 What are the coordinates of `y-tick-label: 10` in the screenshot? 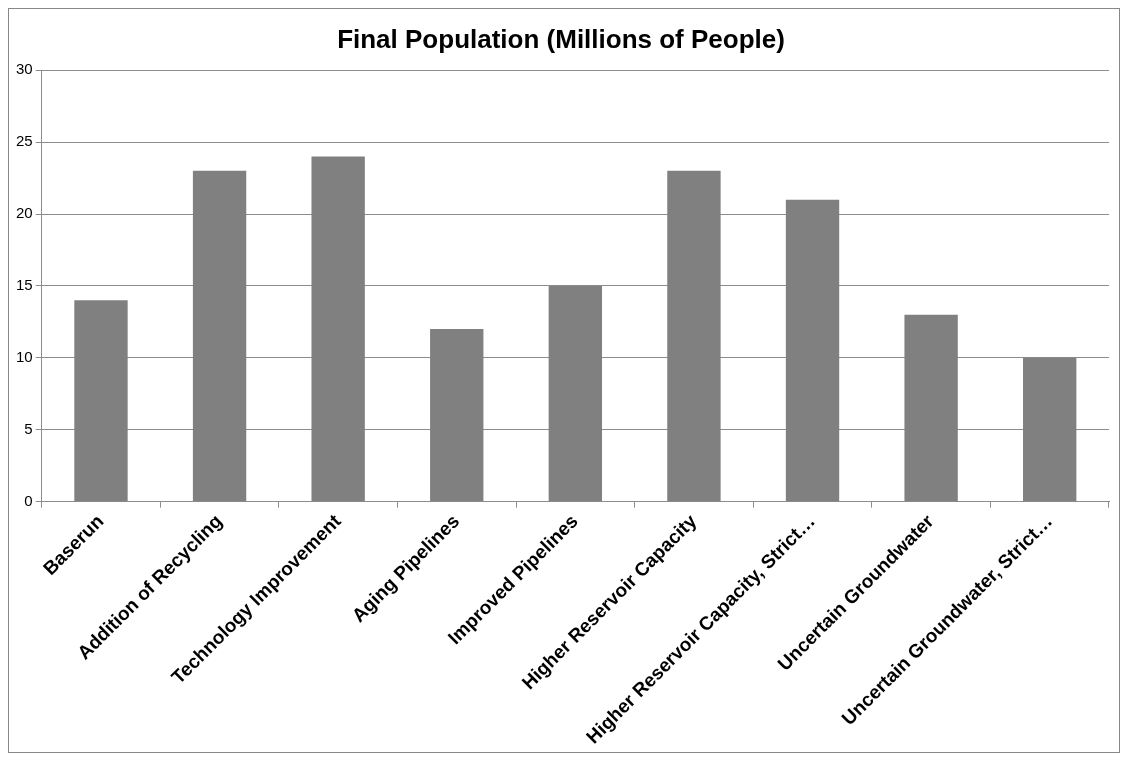 It's located at (24, 356).